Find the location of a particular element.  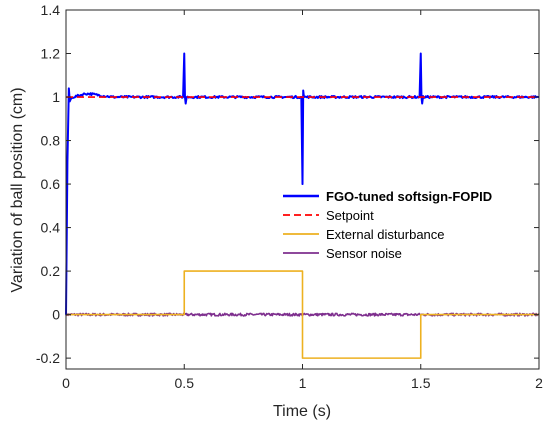

legend-label-2: Setpoint is located at coordinates (350, 215).